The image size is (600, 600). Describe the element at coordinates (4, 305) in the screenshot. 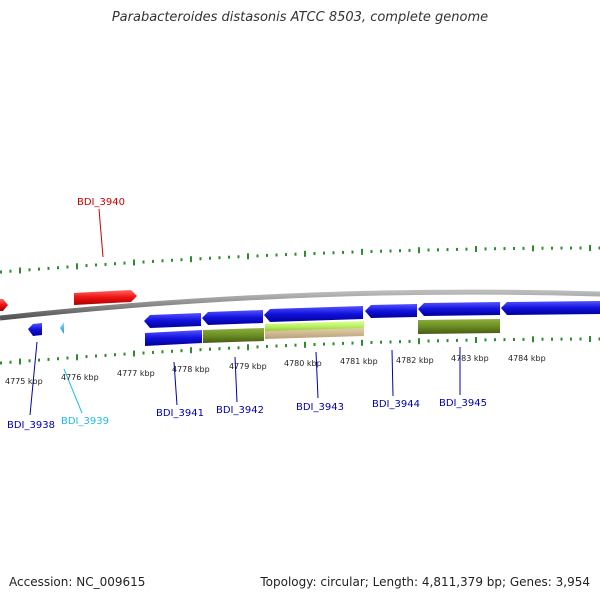

I see `gene-arrow-partial-left` at that location.